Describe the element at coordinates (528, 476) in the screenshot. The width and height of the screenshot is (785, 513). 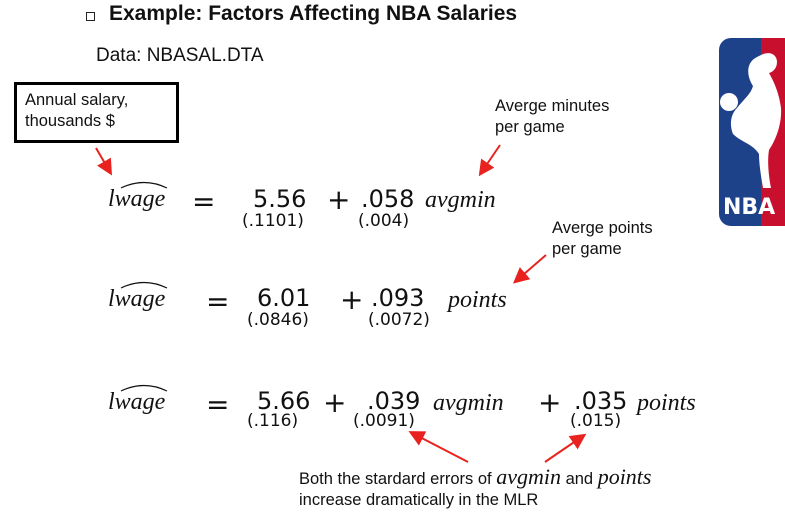
I see `footnote-var-avgmin: avgmin` at that location.